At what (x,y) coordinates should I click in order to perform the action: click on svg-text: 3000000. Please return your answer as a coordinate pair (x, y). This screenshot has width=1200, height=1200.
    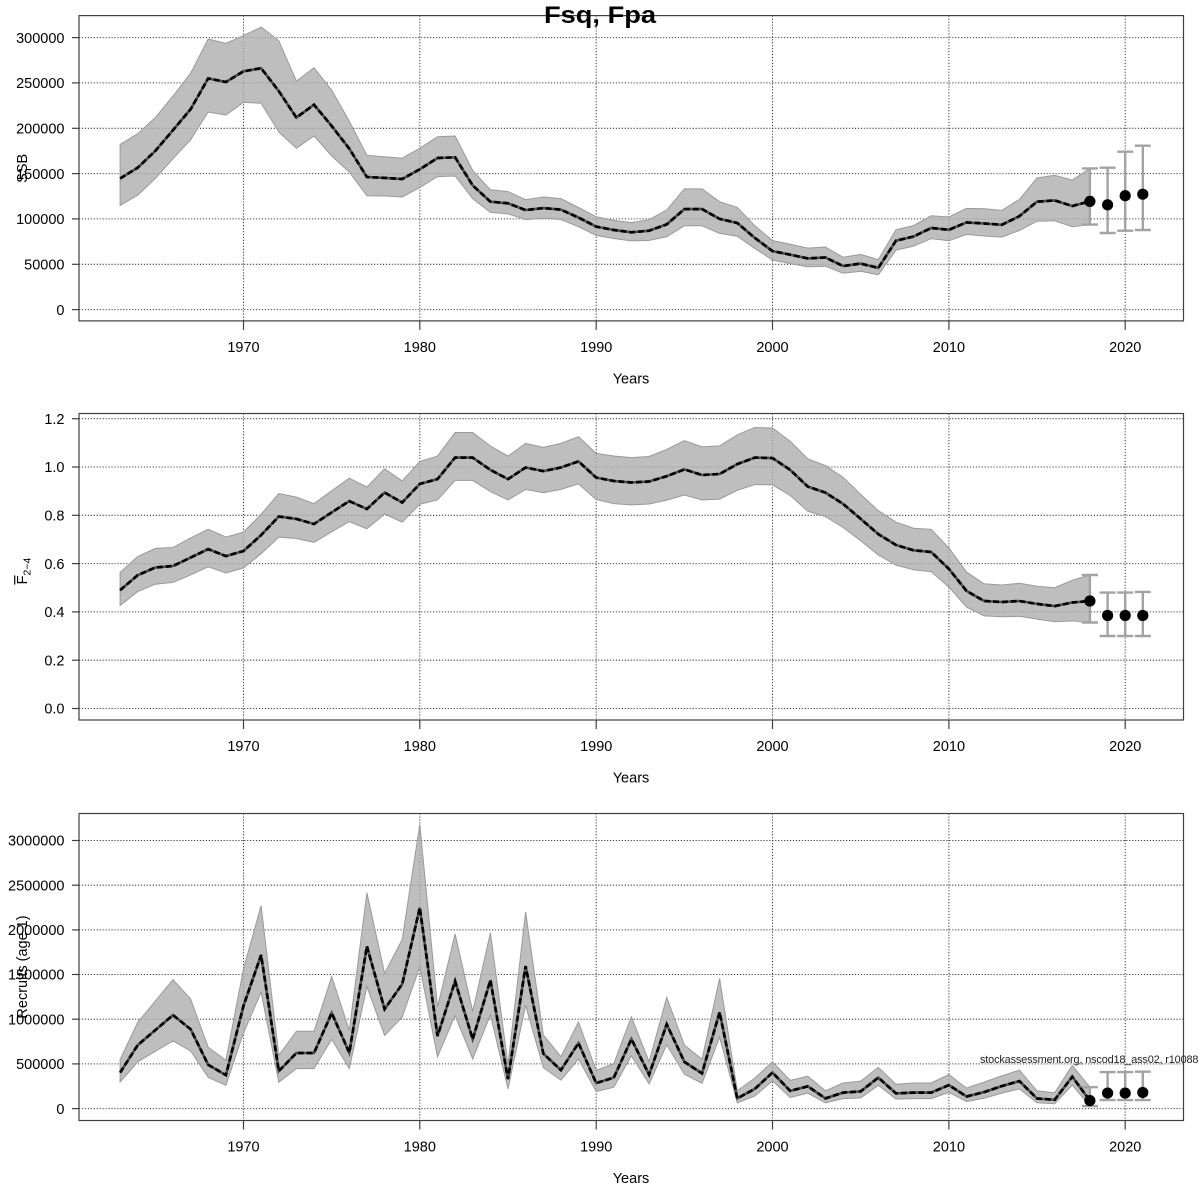
    Looking at the image, I should click on (36, 842).